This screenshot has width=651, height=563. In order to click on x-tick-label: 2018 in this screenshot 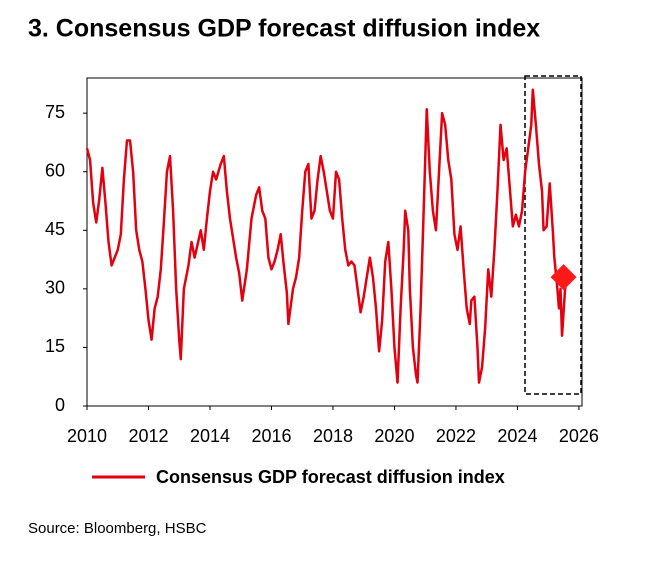, I will do `click(333, 436)`.